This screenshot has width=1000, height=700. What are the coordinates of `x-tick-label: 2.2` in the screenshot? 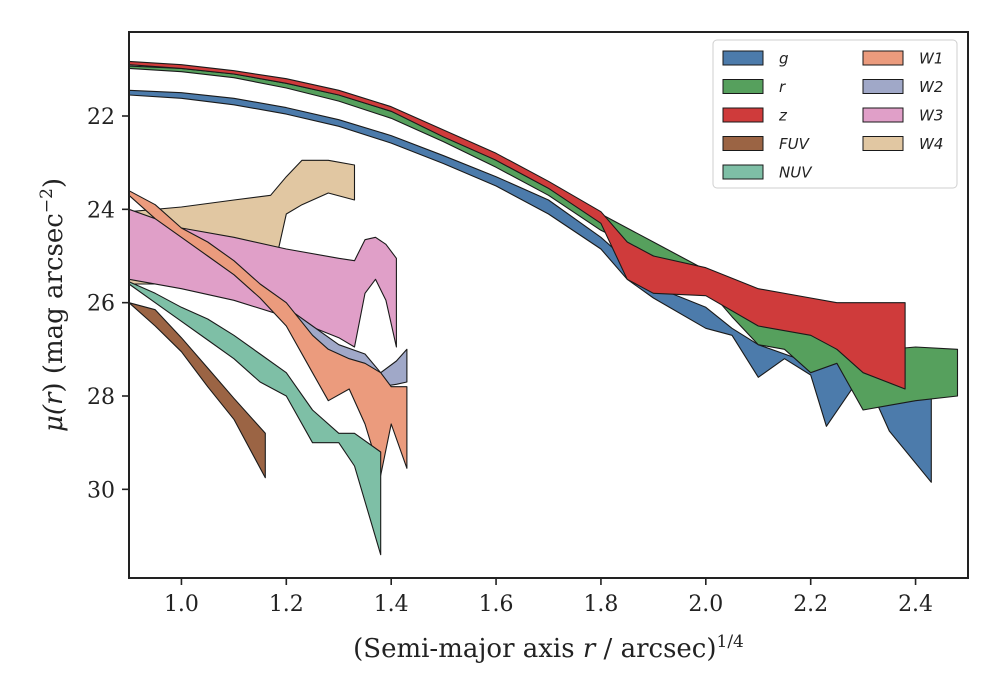 It's located at (810, 604).